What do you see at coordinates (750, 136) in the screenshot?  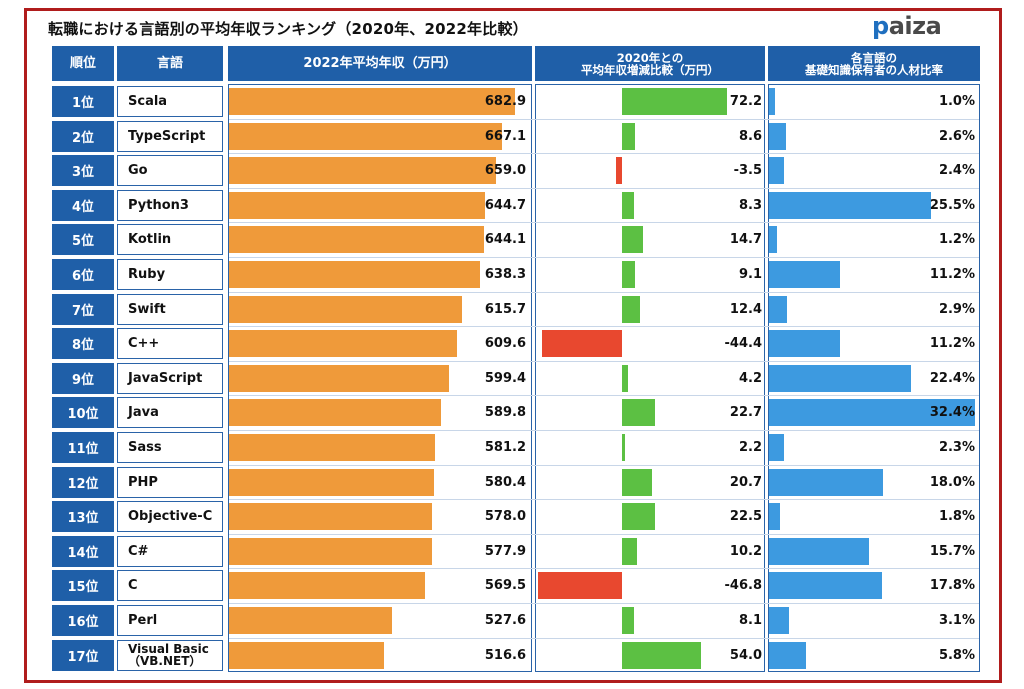 I see `change-value: 8.6` at bounding box center [750, 136].